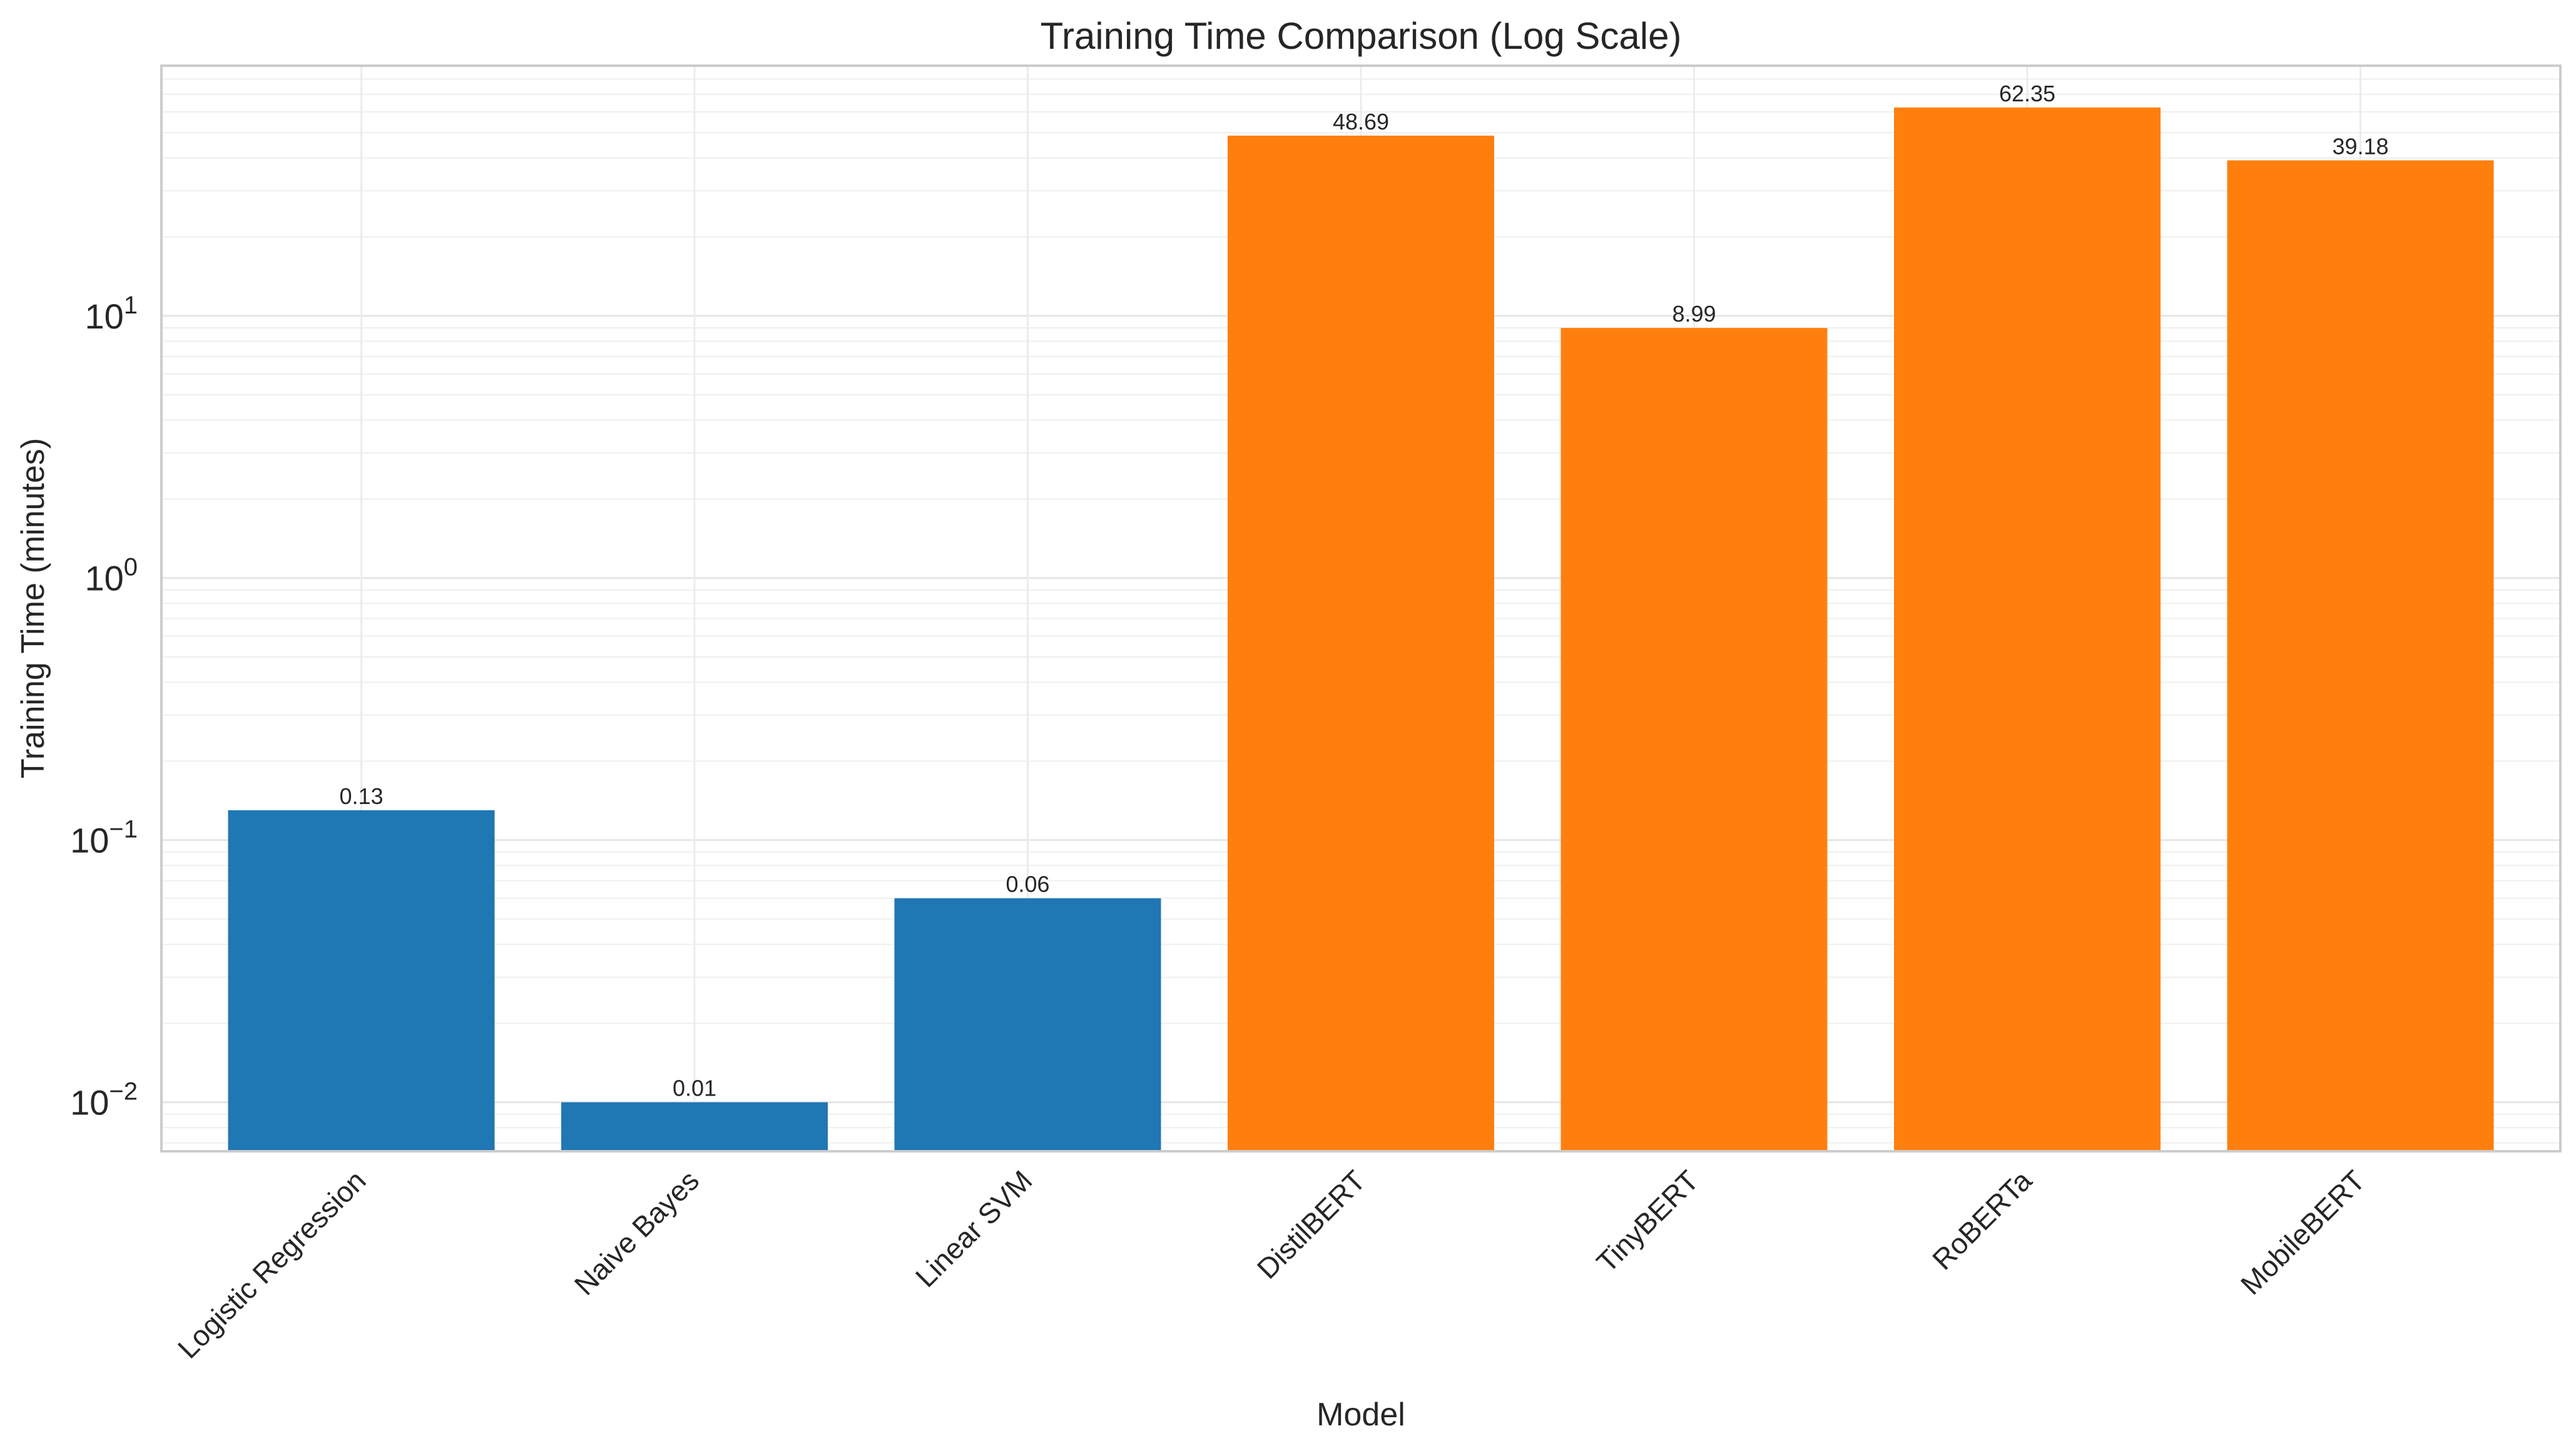 This screenshot has height=1456, width=2576. I want to click on bar-tinybert, so click(1694, 740).